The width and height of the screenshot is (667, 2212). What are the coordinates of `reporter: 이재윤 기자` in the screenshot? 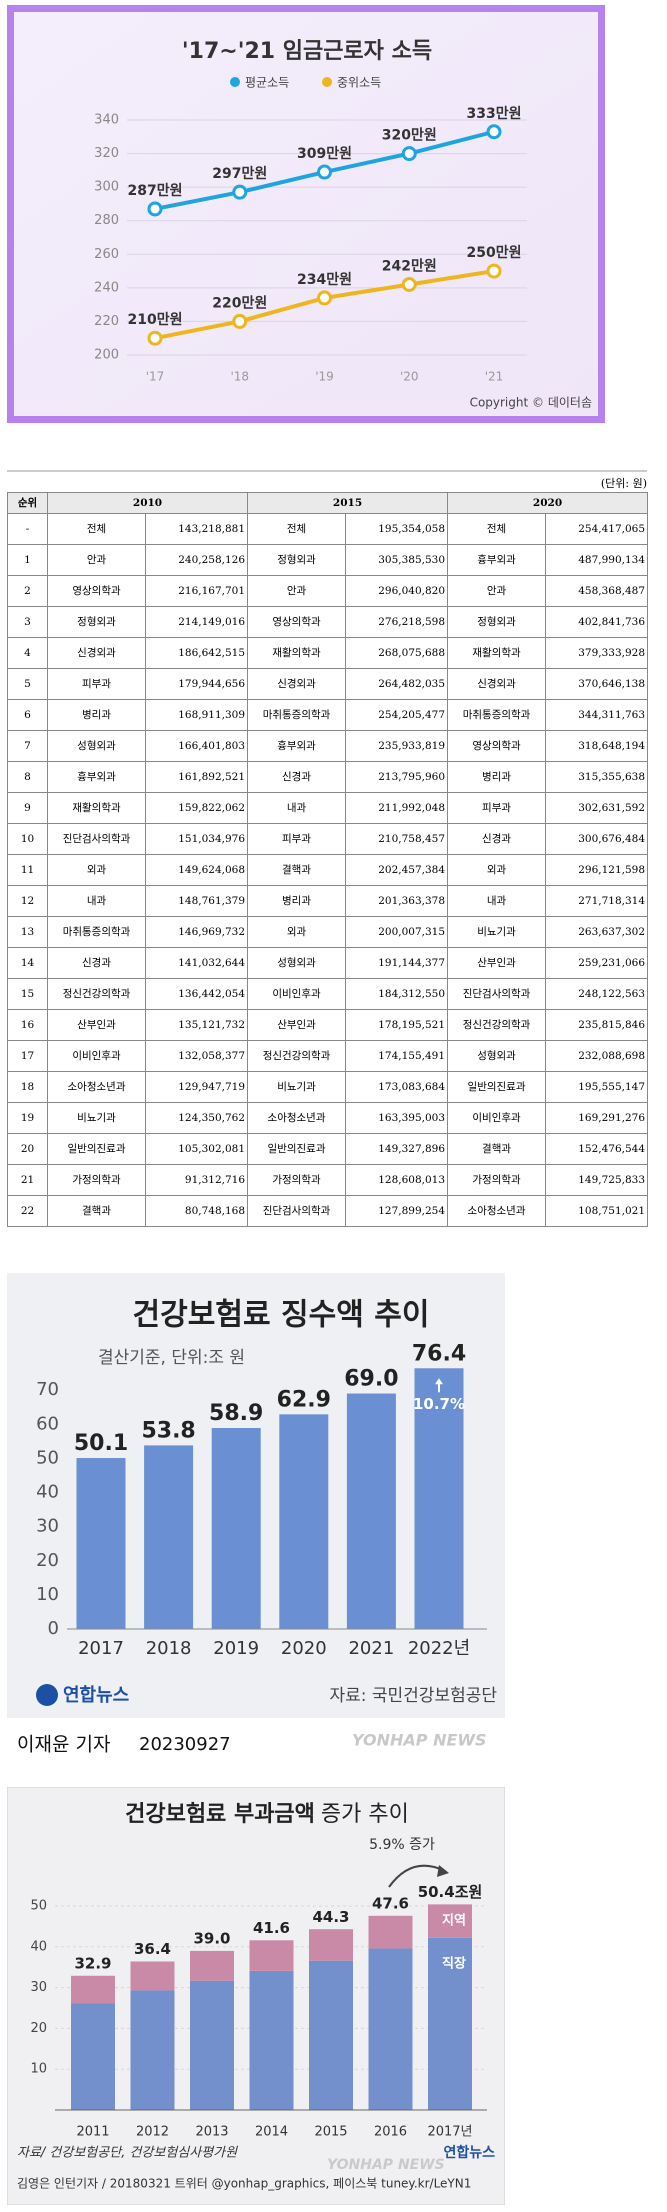 It's located at (63, 1745).